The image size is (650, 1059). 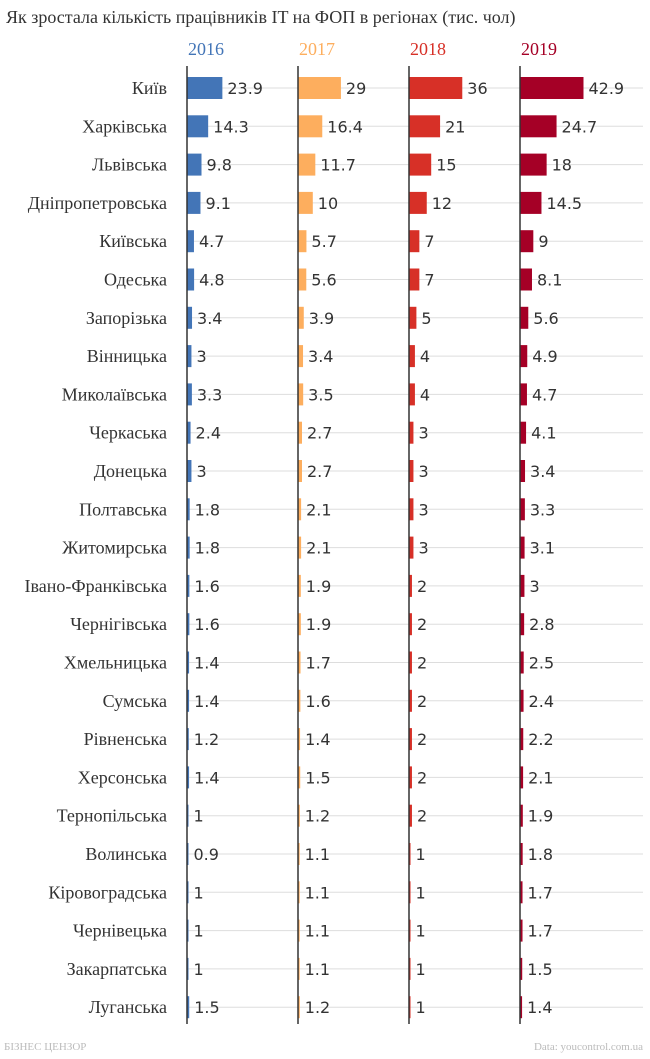 I want to click on value-label: 5, so click(x=426, y=318).